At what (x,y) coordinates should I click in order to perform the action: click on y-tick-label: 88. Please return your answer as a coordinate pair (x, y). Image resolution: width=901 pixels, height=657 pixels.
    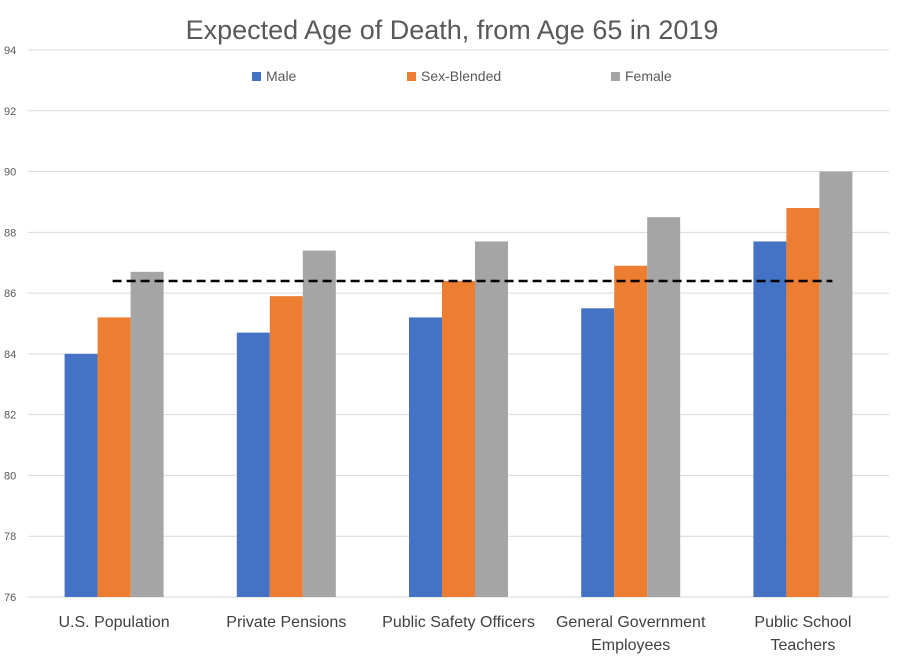
    Looking at the image, I should click on (10, 233).